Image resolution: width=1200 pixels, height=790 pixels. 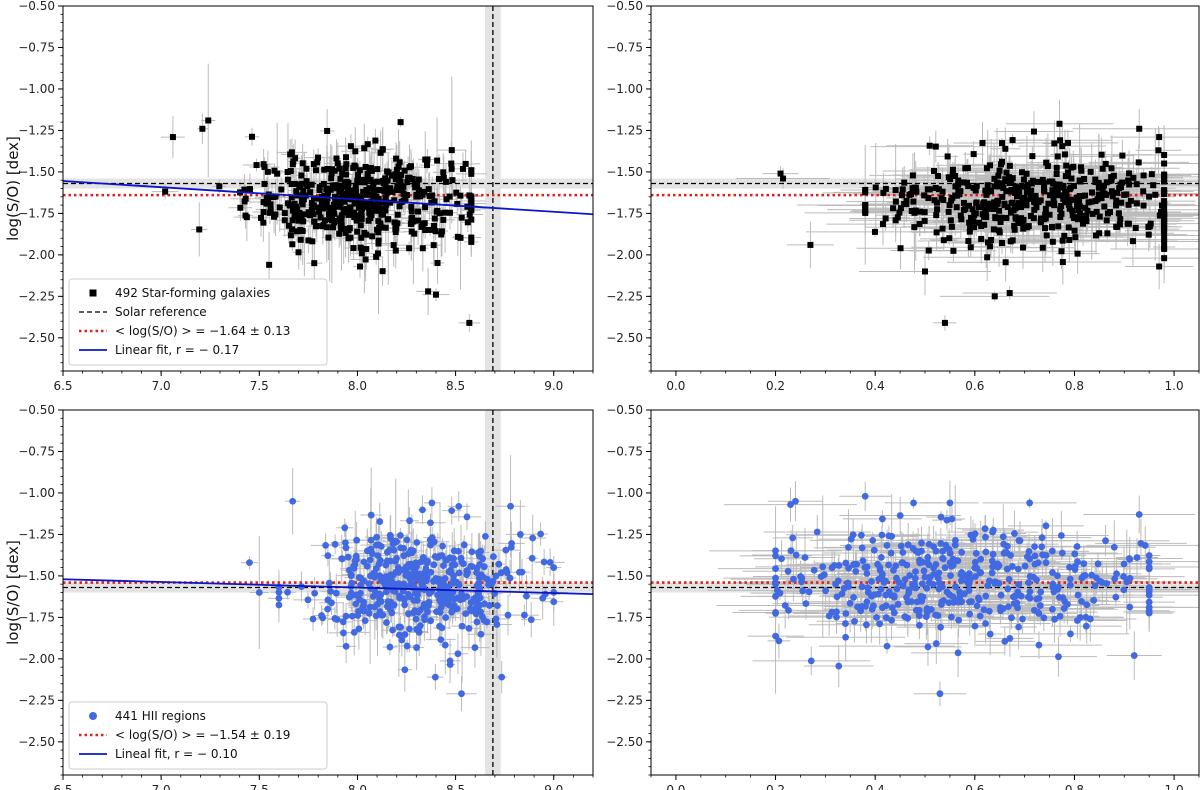 I want to click on fit-line, so click(x=328, y=587).